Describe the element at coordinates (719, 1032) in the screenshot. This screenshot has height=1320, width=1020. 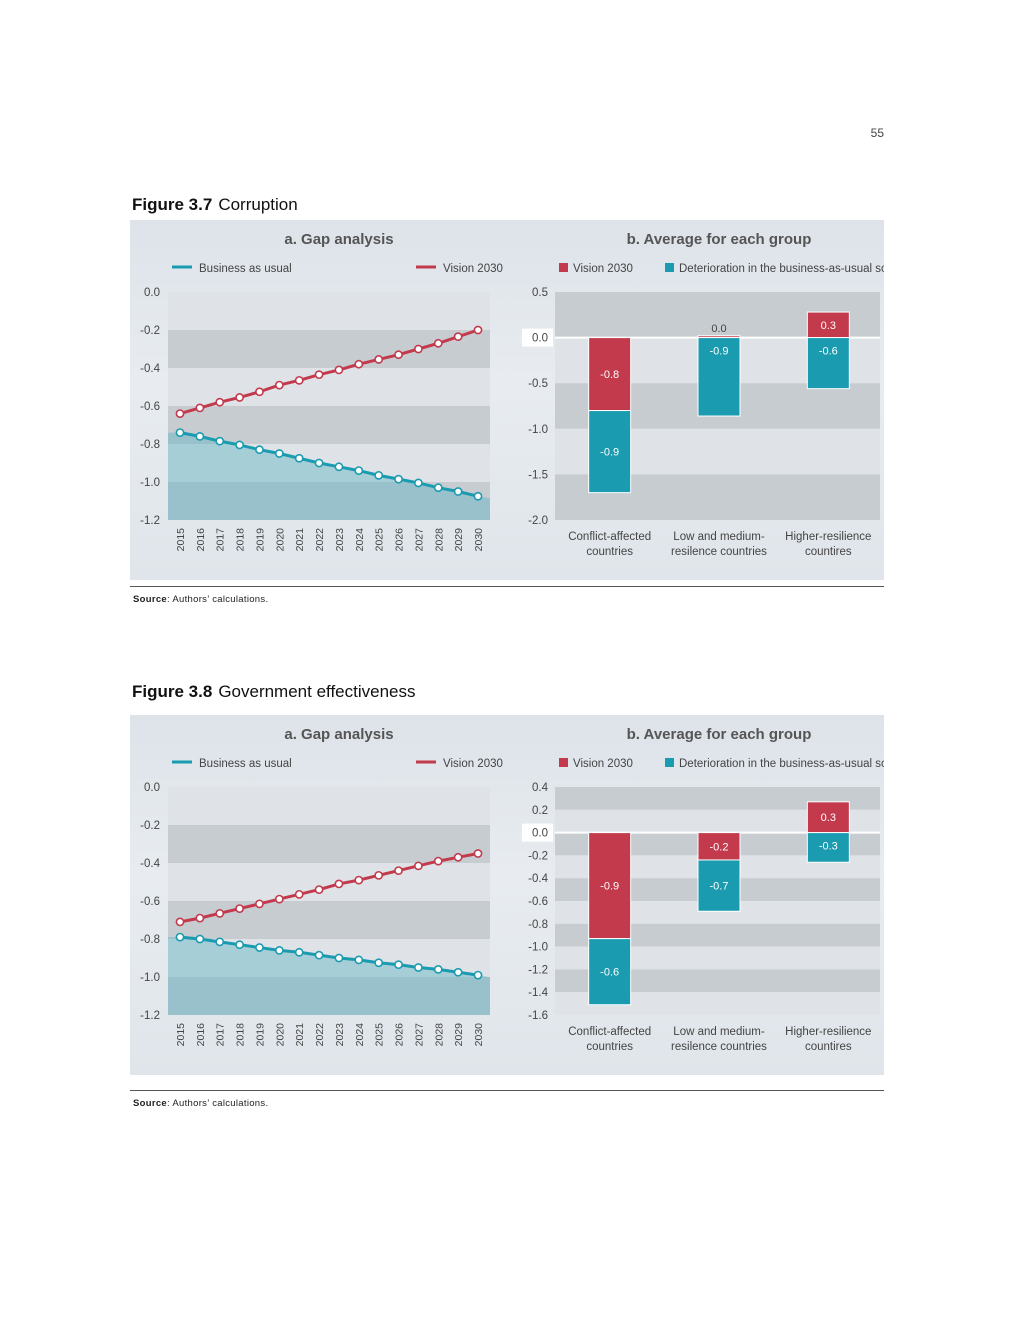
I see `category-label: Low and medium-` at that location.